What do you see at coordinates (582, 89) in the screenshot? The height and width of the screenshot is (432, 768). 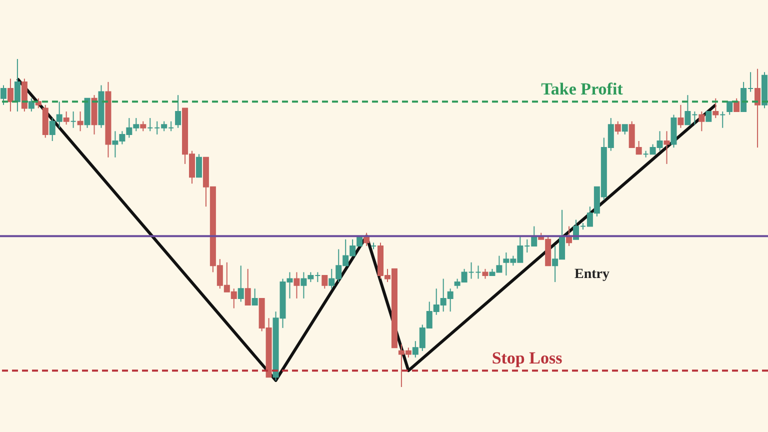 I see `ref-line-label: Take Profit` at bounding box center [582, 89].